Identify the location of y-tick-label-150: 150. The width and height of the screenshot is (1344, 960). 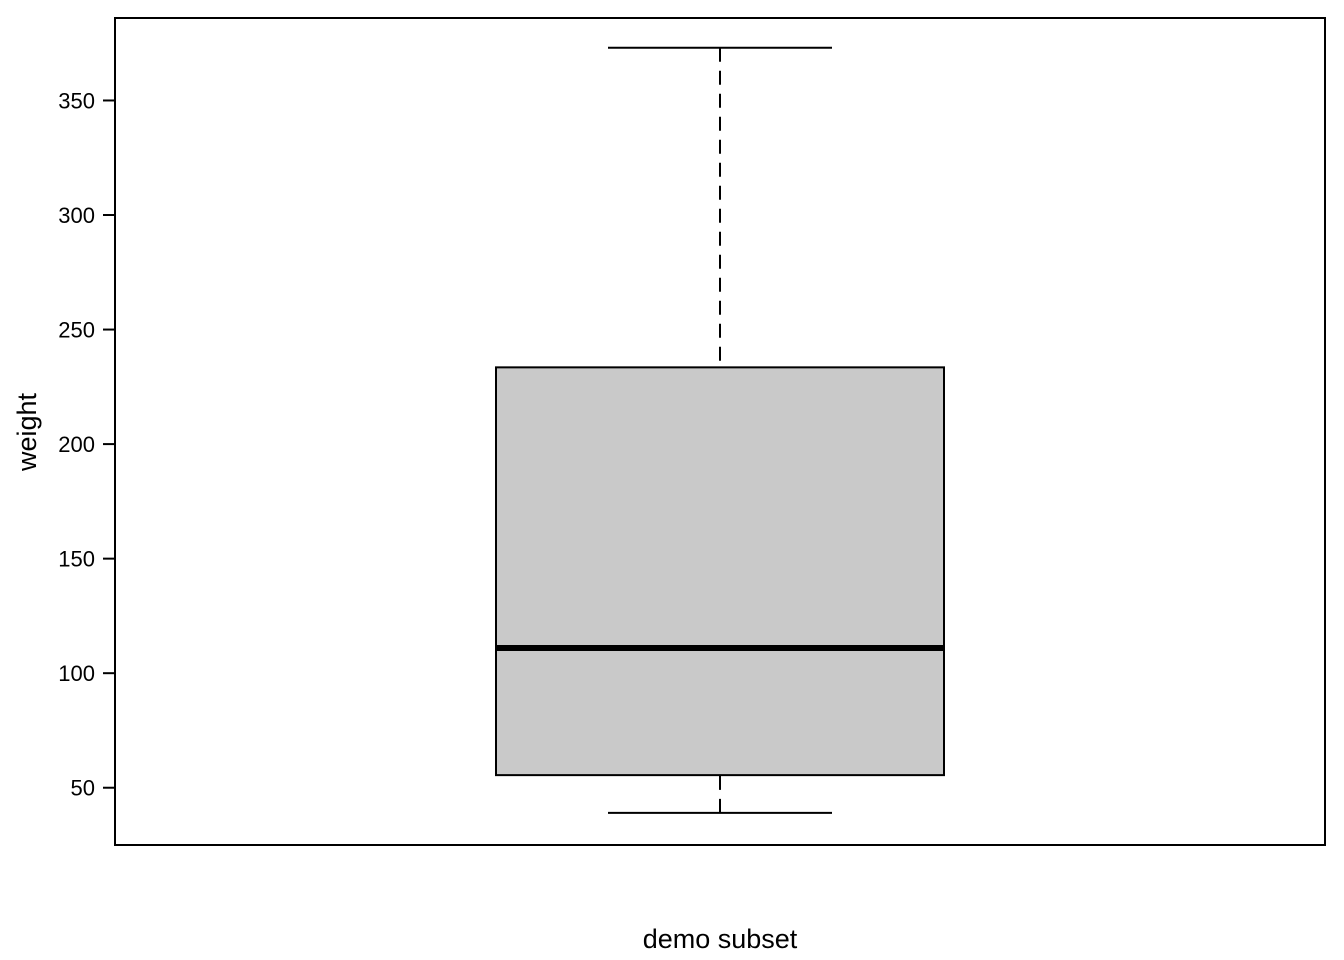
(76, 559).